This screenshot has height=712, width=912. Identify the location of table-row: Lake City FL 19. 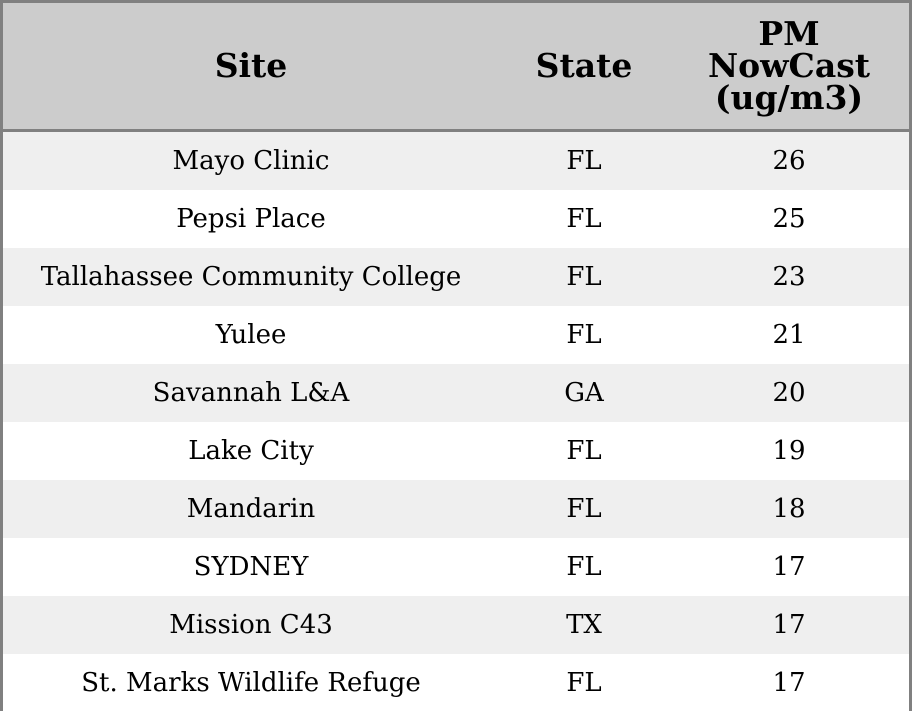
(456, 451).